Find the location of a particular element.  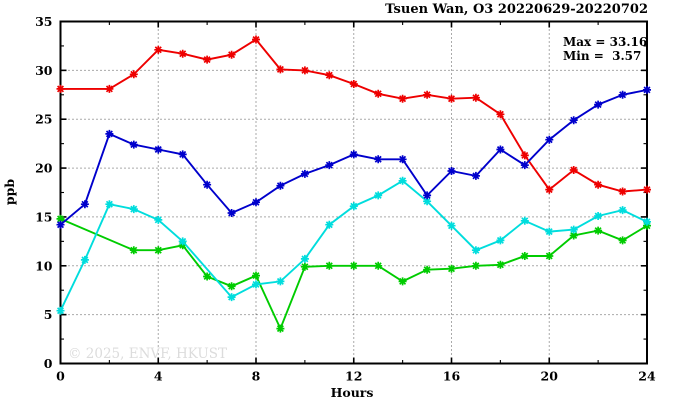

max-annotation: Max = 33.16 is located at coordinates (605, 42).